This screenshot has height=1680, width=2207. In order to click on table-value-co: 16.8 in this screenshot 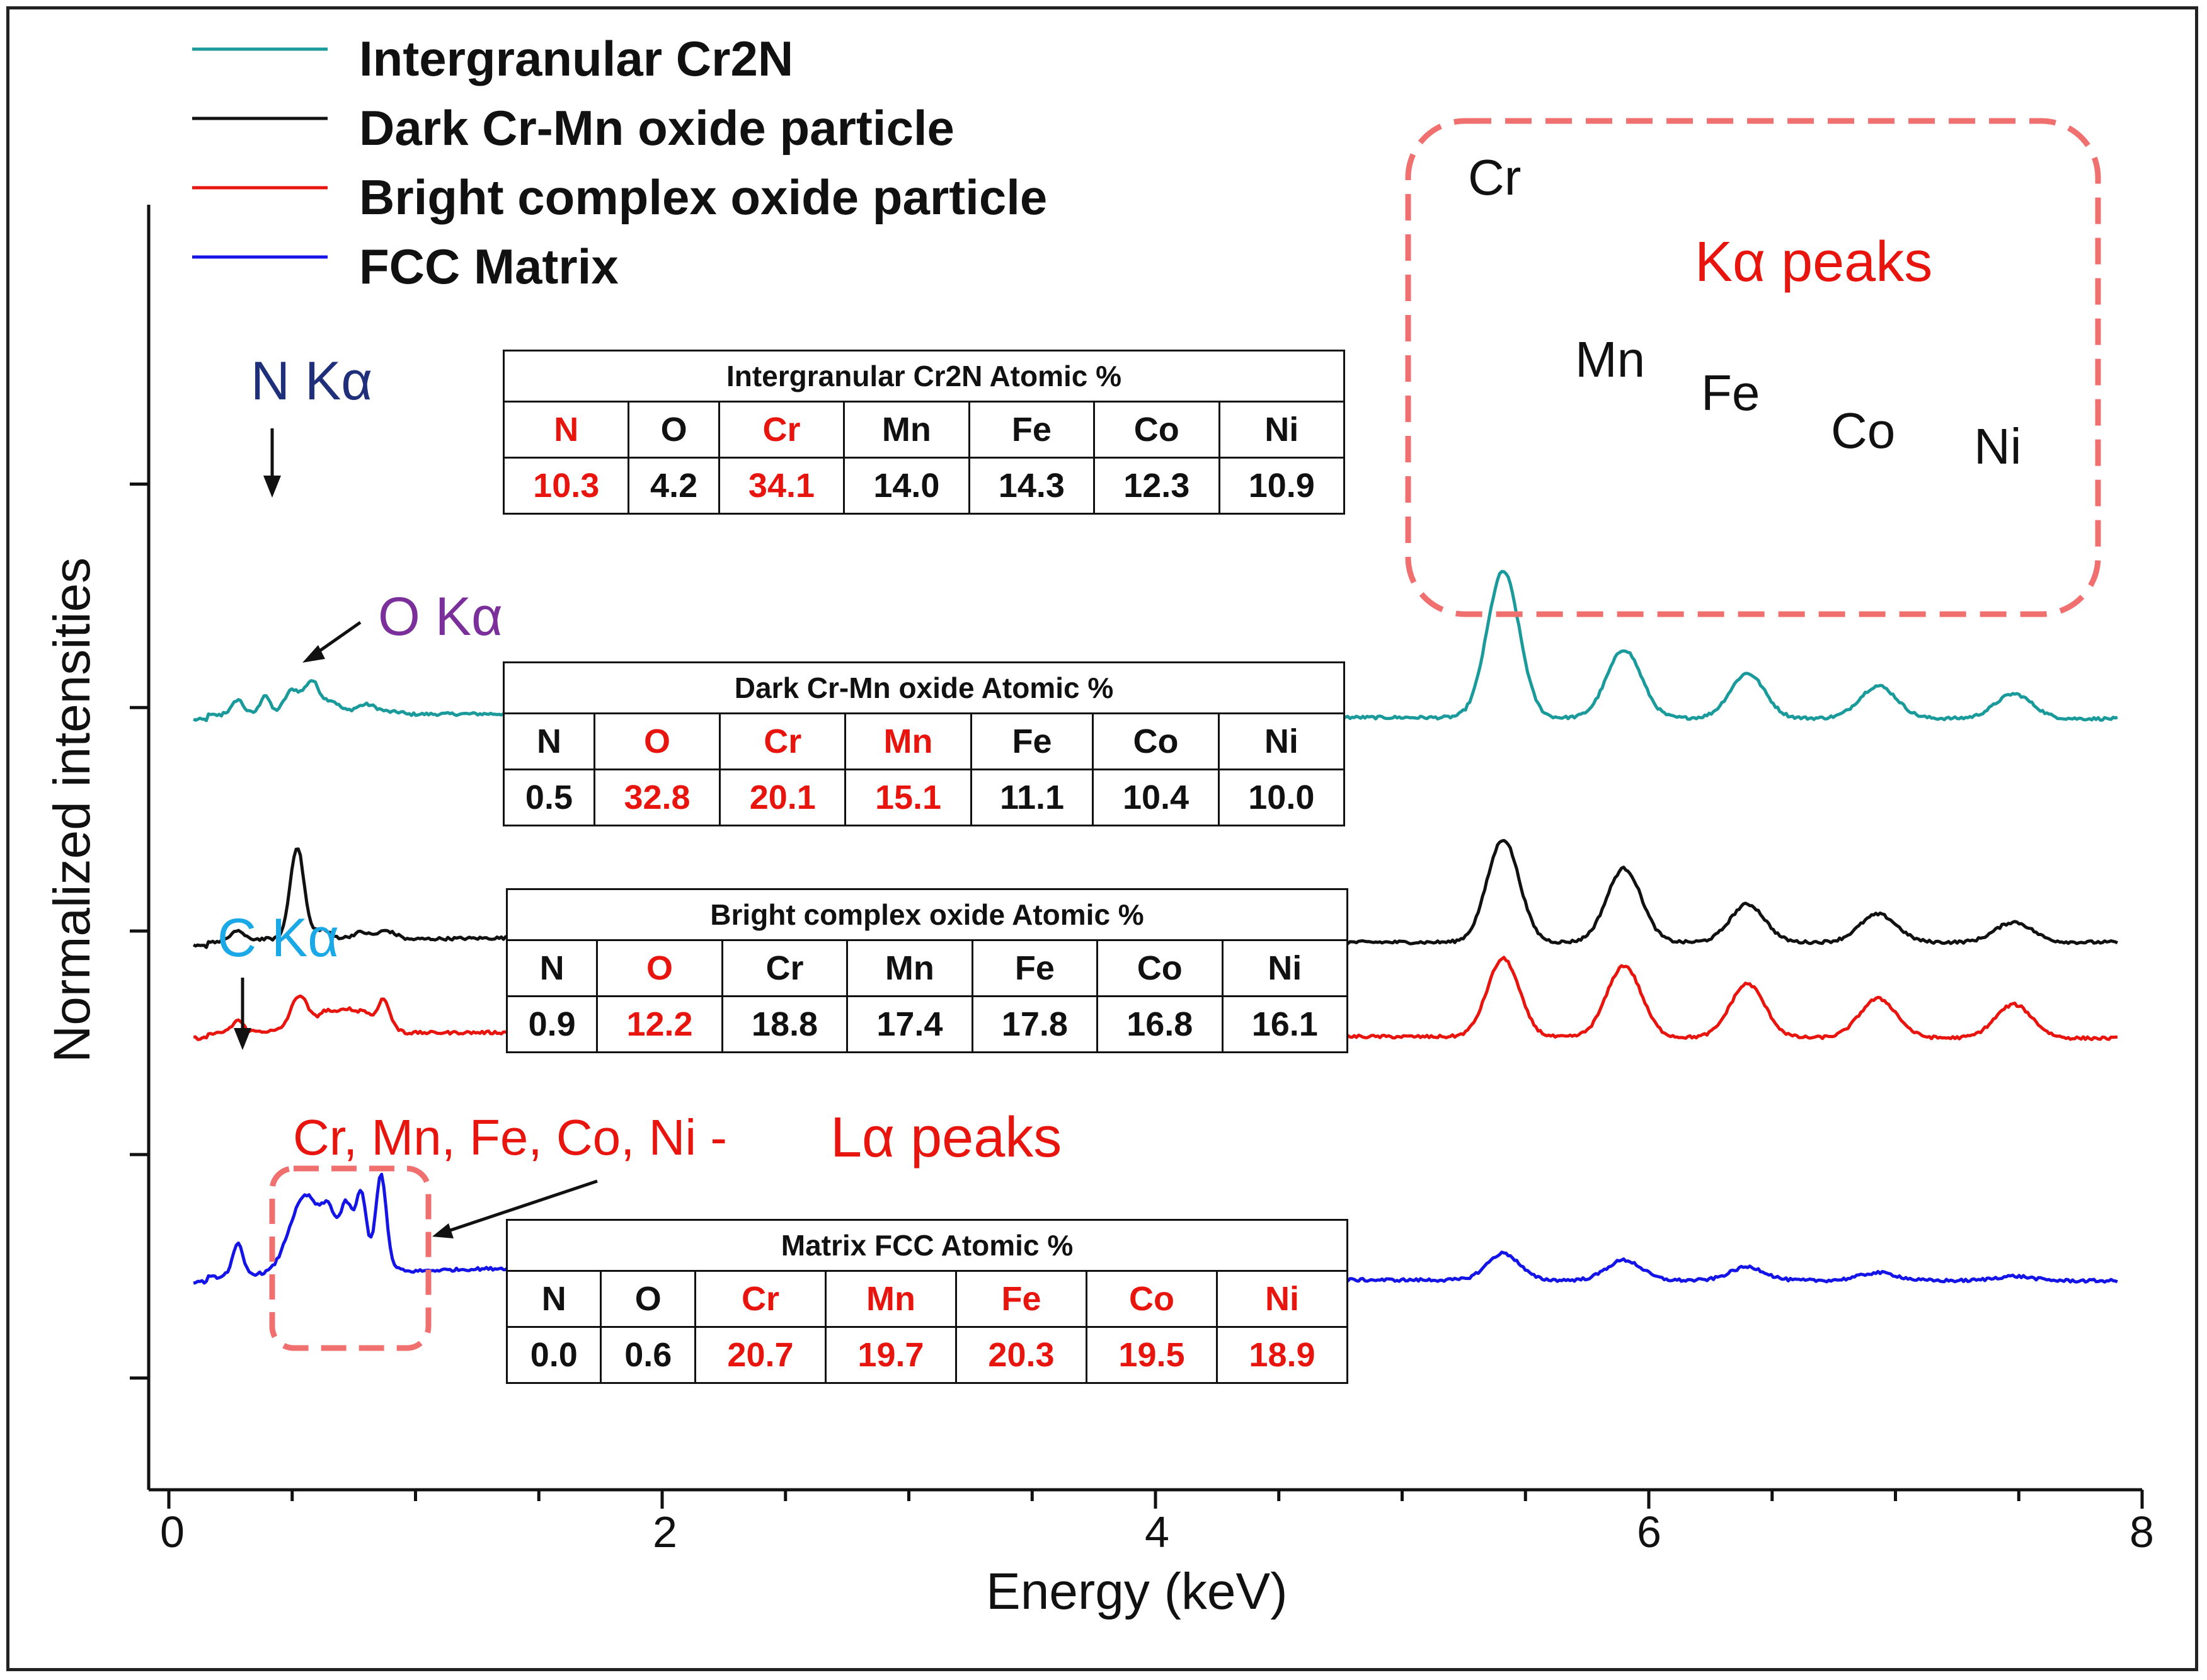, I will do `click(1160, 1024)`.